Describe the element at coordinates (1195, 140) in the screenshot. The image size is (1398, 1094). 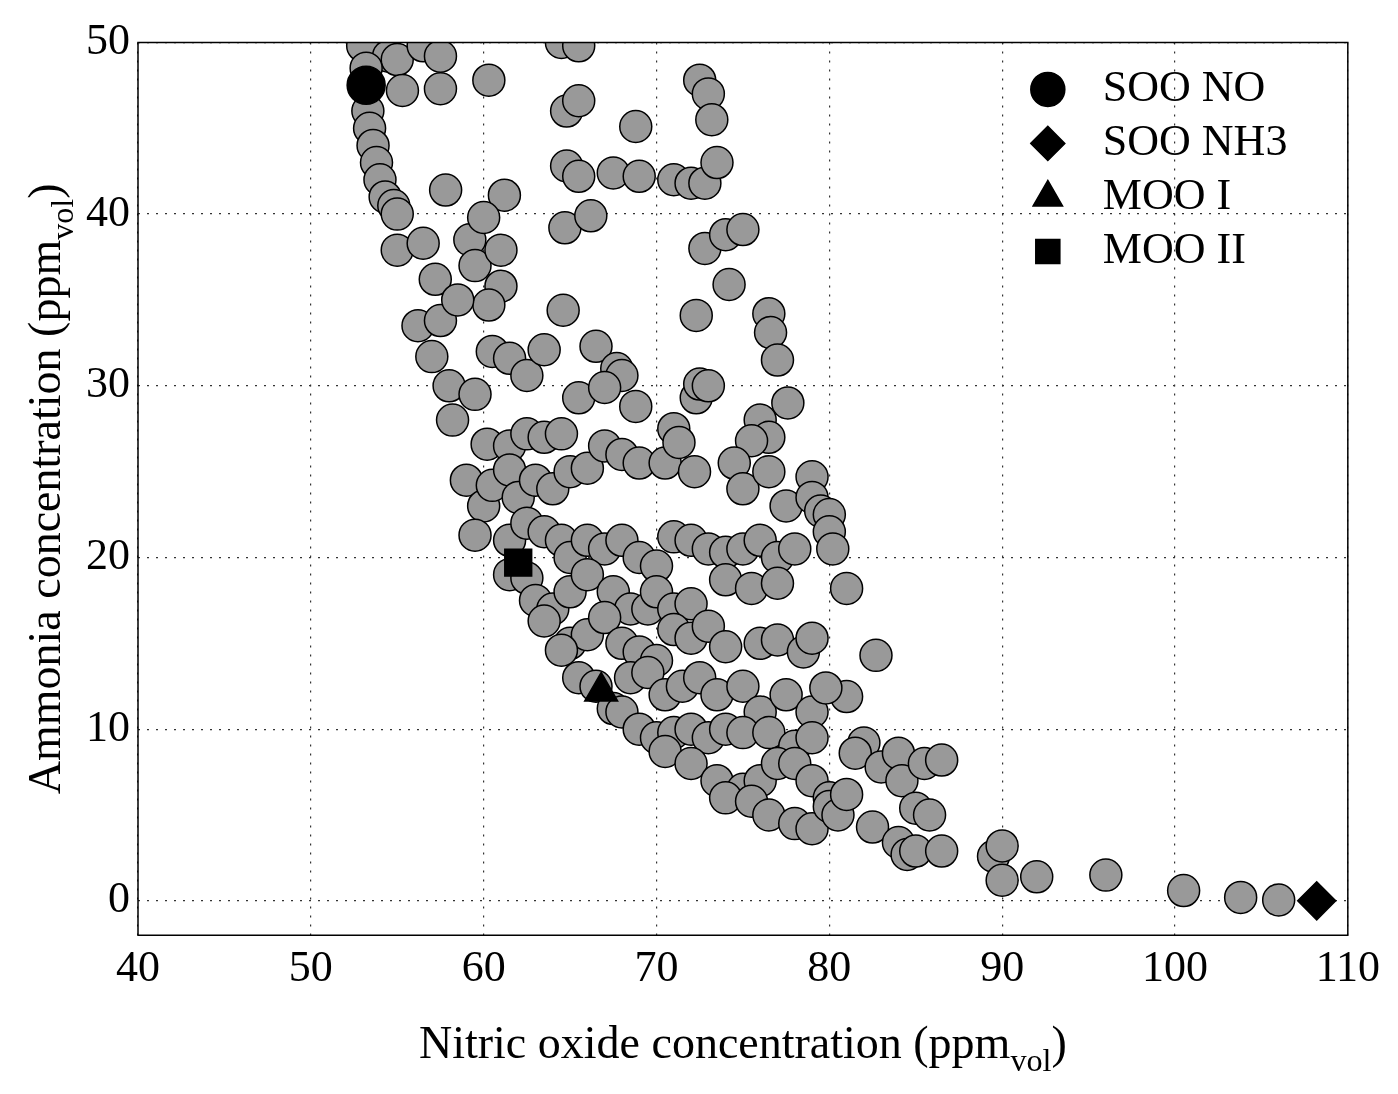
I see `legend-label: SOO NH3` at that location.